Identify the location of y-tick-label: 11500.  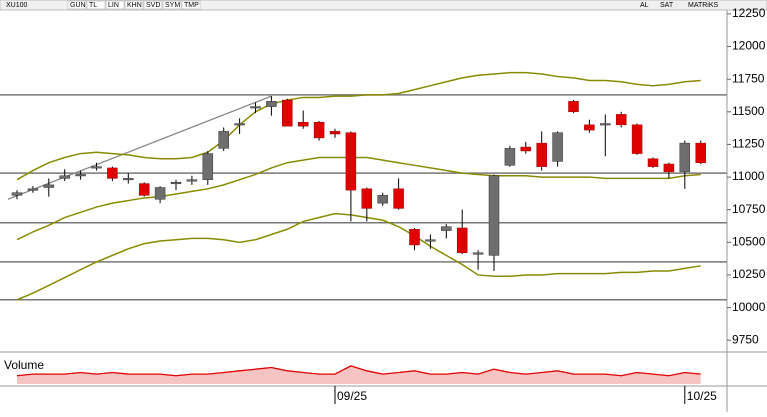
(748, 111).